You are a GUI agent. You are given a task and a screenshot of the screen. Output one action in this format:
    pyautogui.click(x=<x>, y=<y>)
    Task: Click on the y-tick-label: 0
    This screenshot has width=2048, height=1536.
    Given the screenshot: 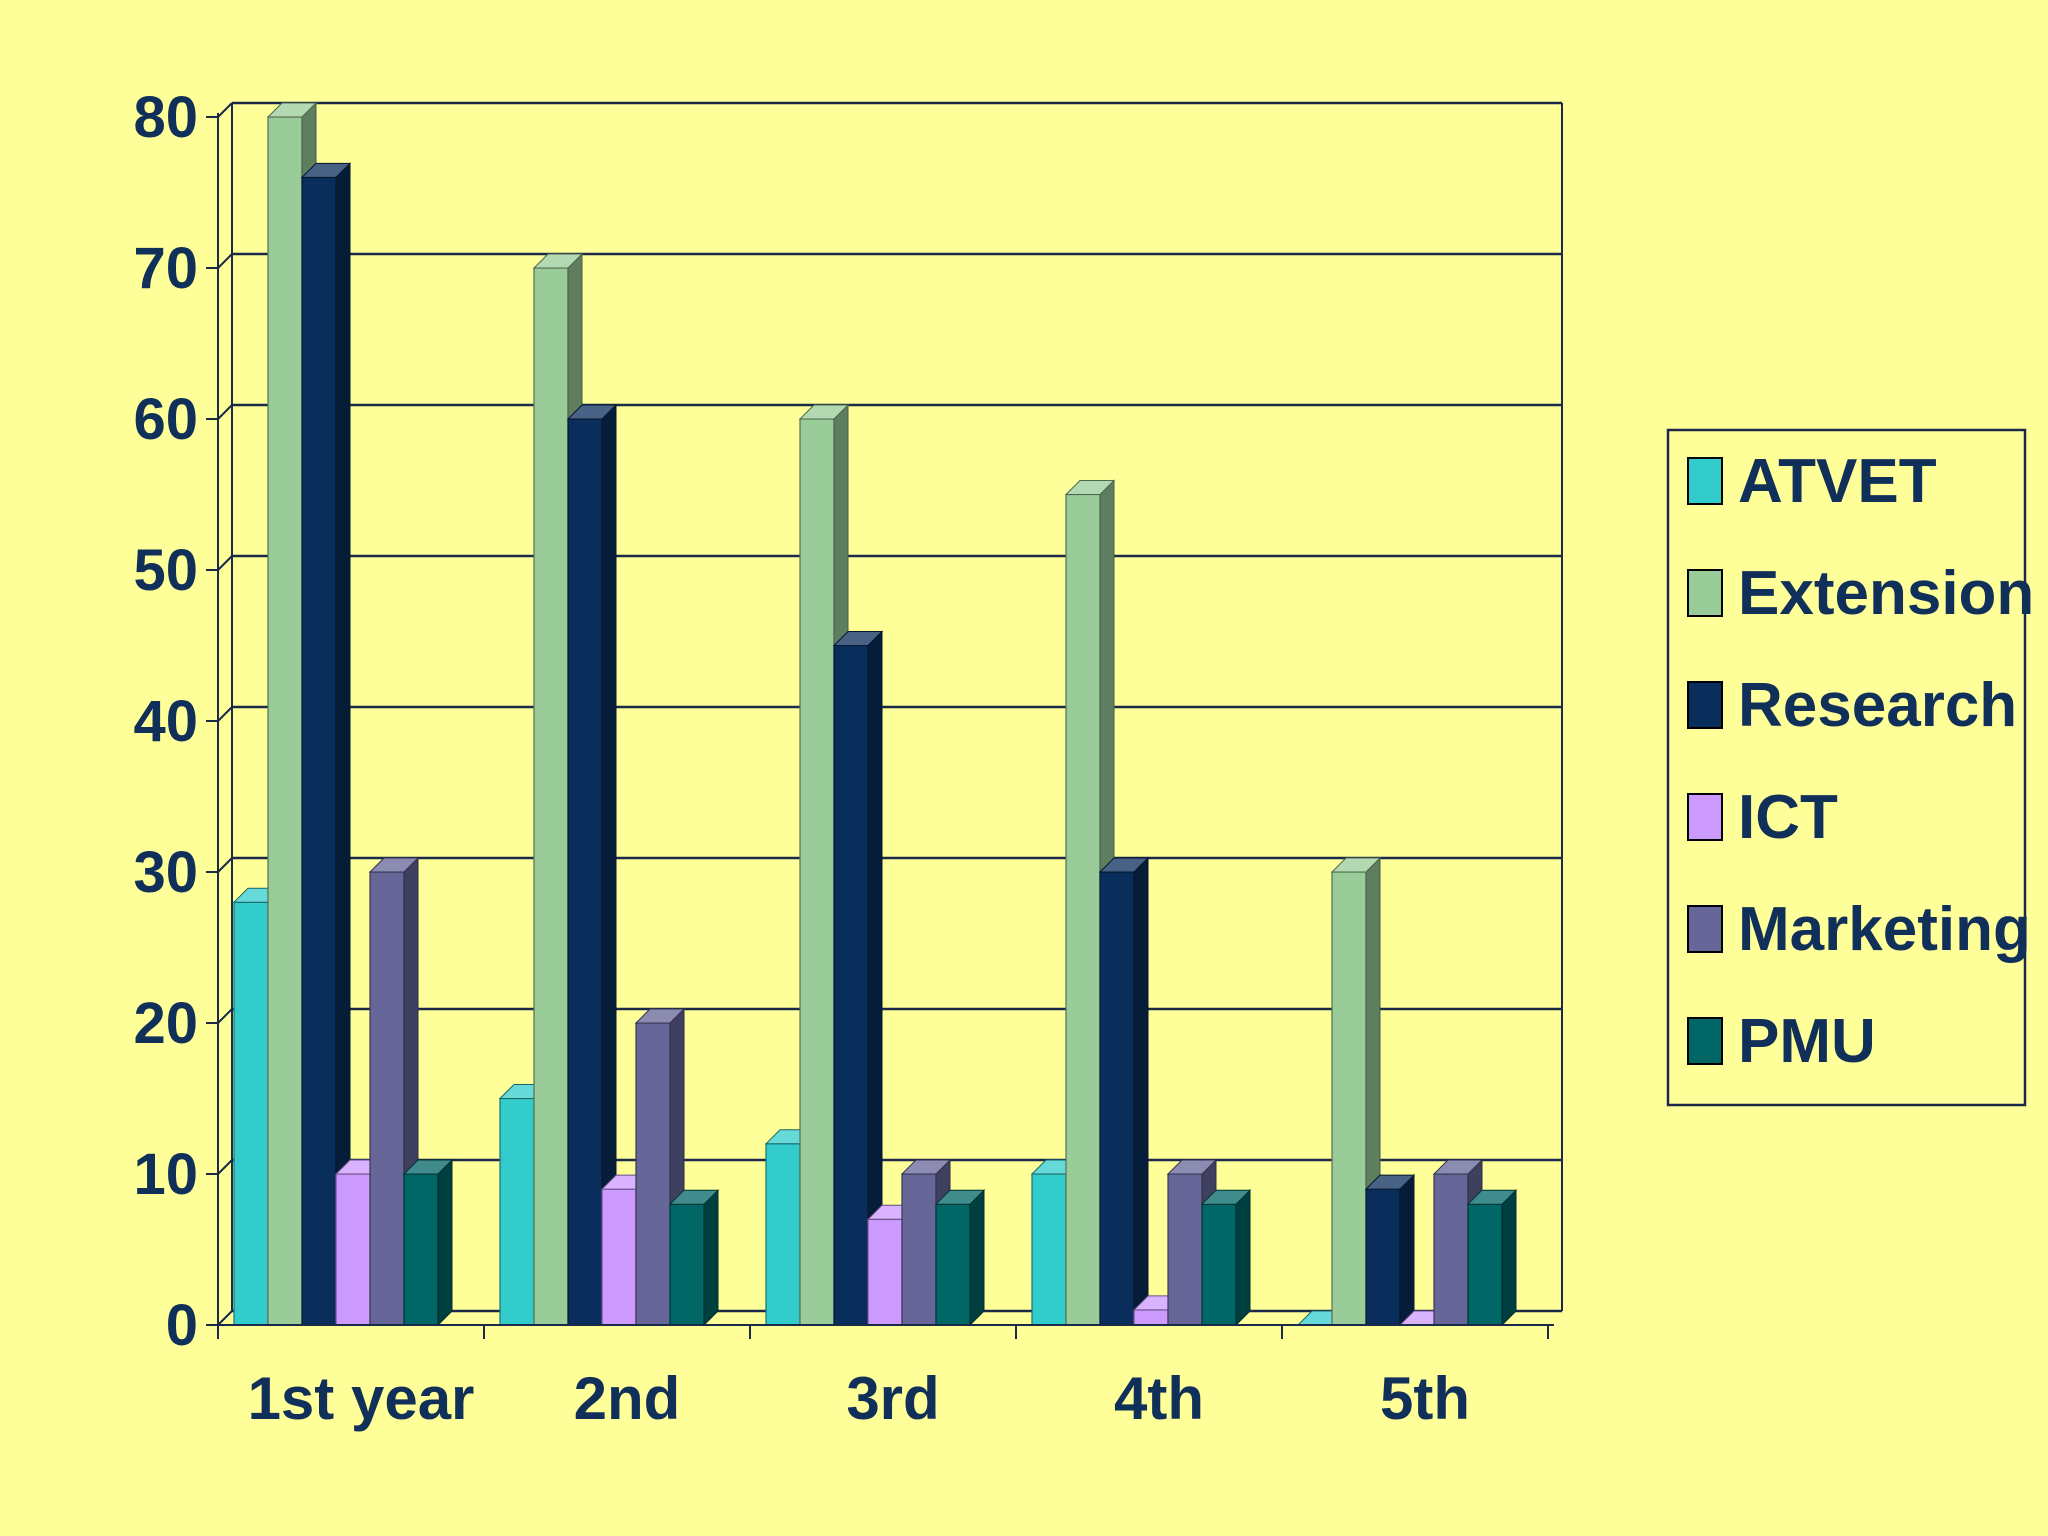 What is the action you would take?
    pyautogui.click(x=182, y=1325)
    